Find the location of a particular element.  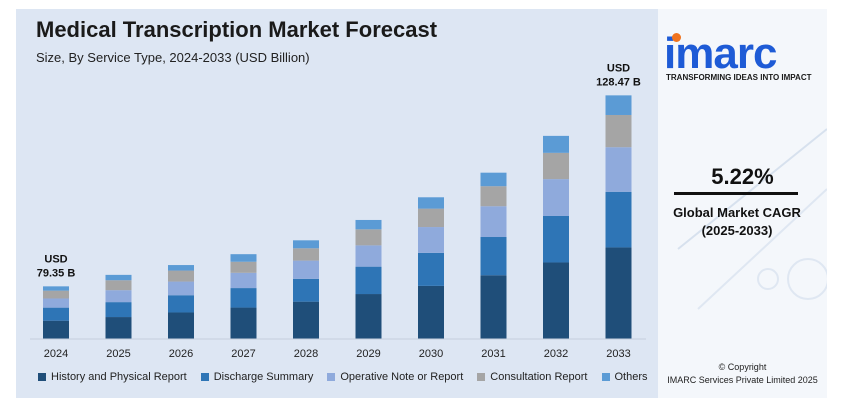

legend-item: Consultation Report is located at coordinates (532, 377).